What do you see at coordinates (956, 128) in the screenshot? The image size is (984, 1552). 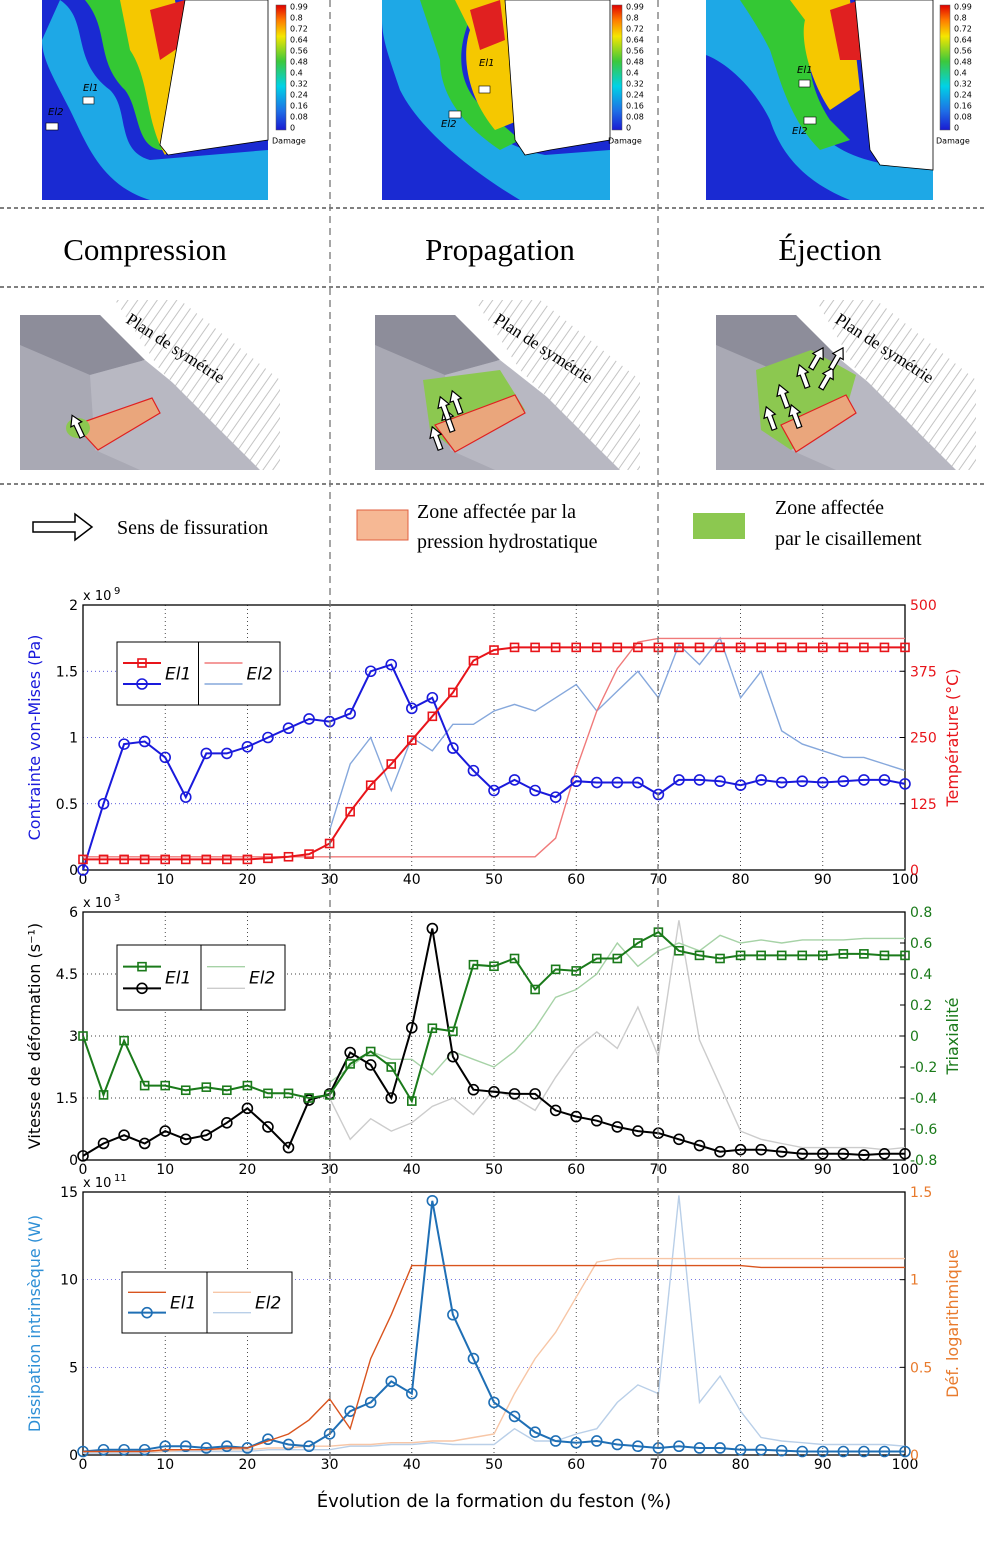 I see `colorbar-tick-label: 0` at bounding box center [956, 128].